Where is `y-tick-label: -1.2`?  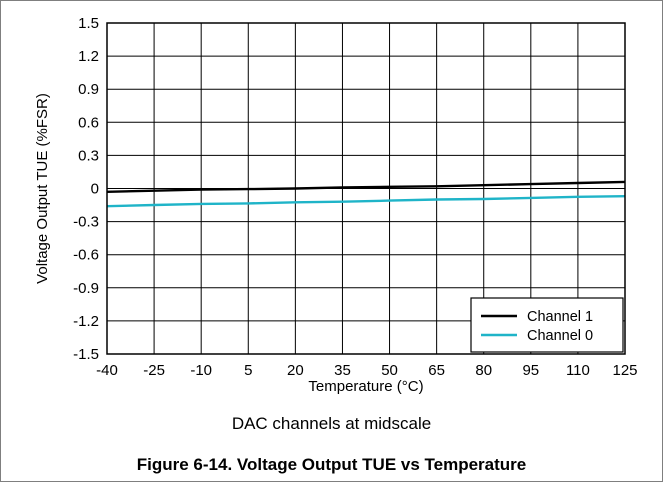 y-tick-label: -1.2 is located at coordinates (86, 321).